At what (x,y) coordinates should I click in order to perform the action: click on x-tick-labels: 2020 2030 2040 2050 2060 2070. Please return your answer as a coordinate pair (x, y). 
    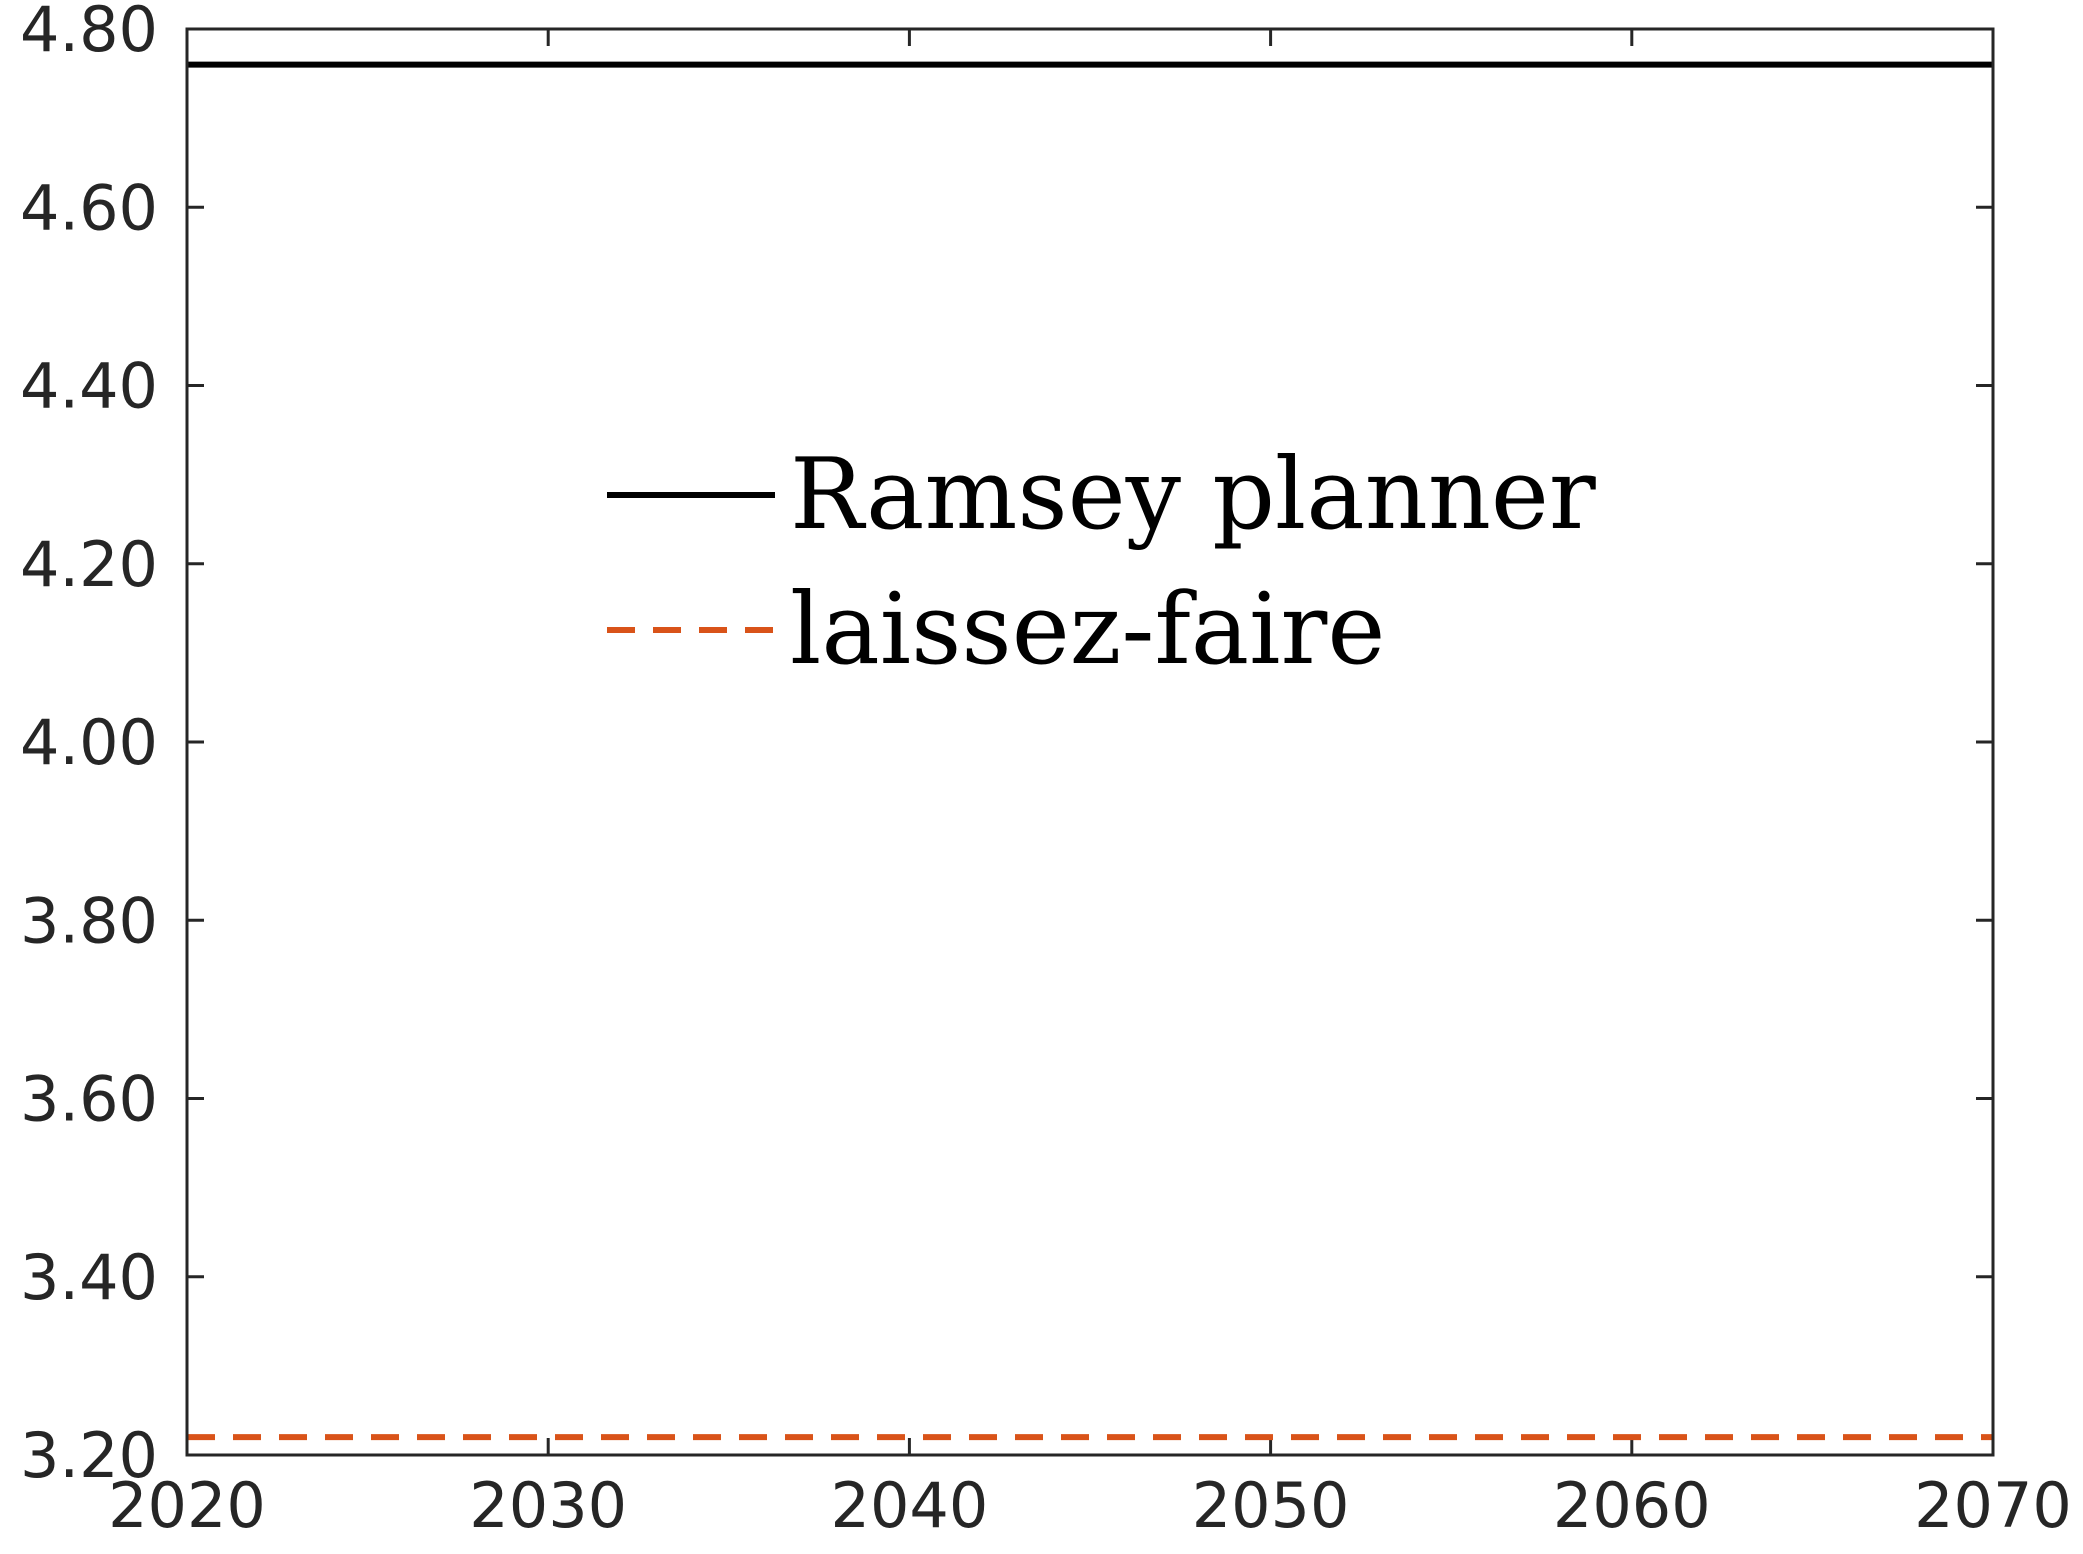
    Looking at the image, I should click on (1090, 1505).